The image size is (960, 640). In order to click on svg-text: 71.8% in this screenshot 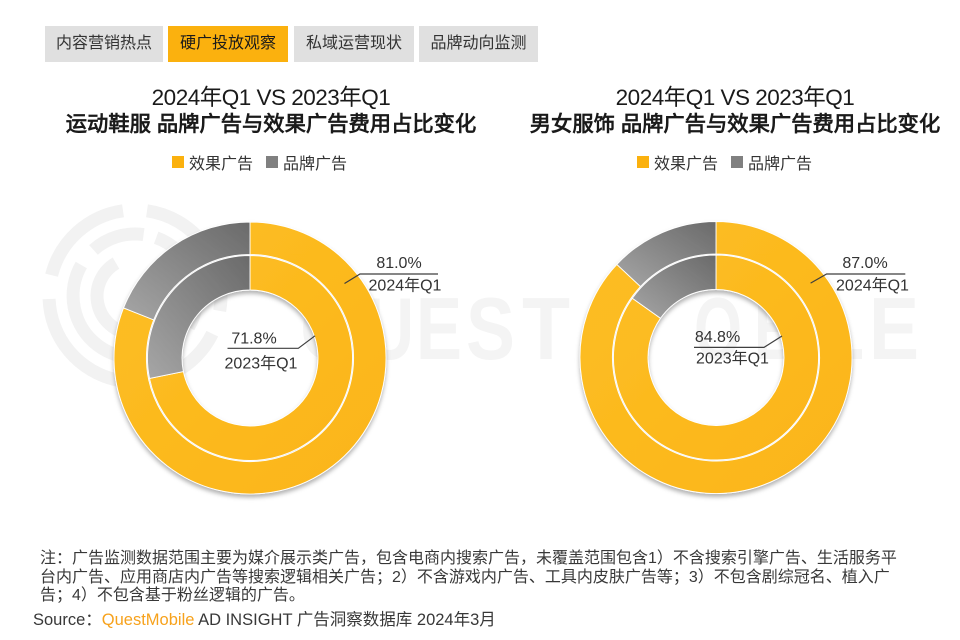, I will do `click(253, 339)`.